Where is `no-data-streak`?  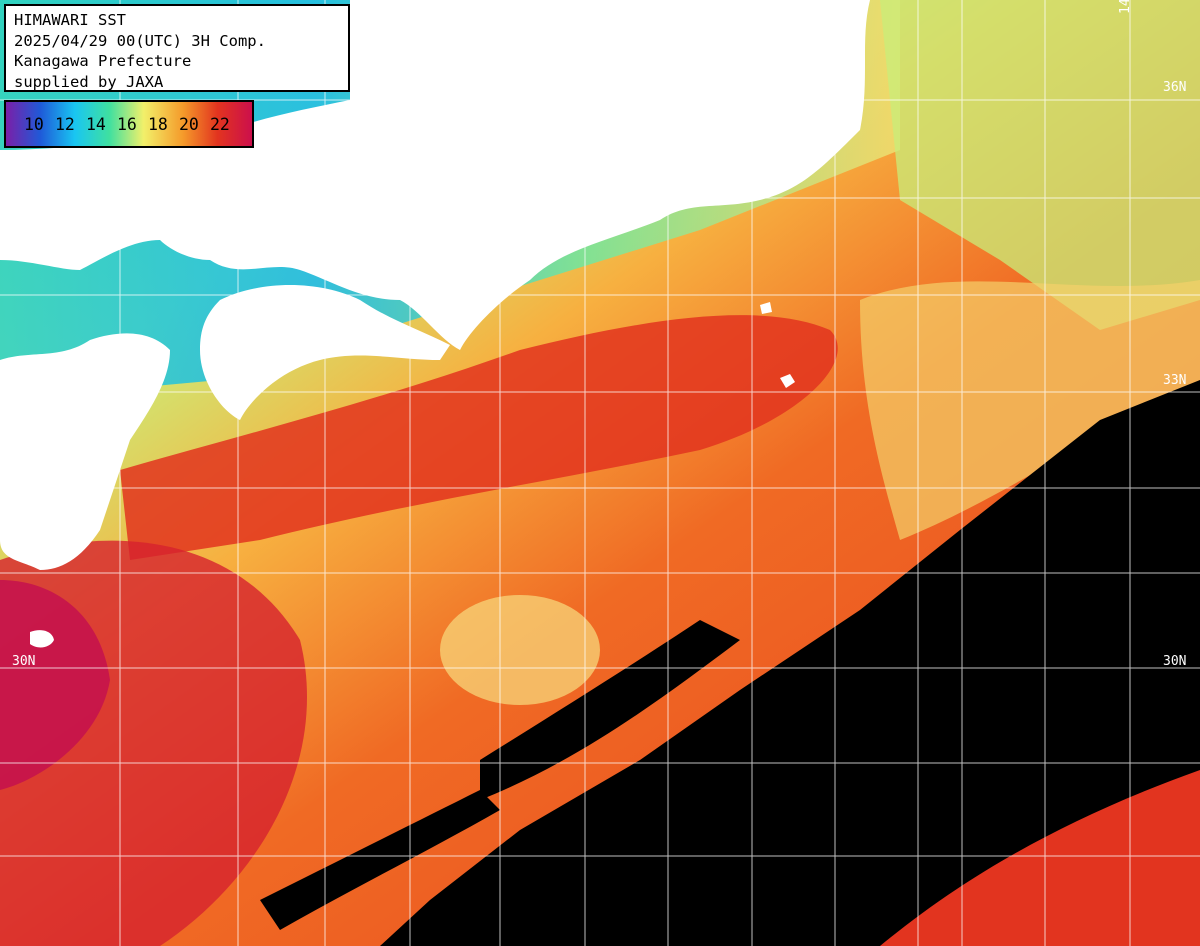
no-data-streak is located at coordinates (610, 710).